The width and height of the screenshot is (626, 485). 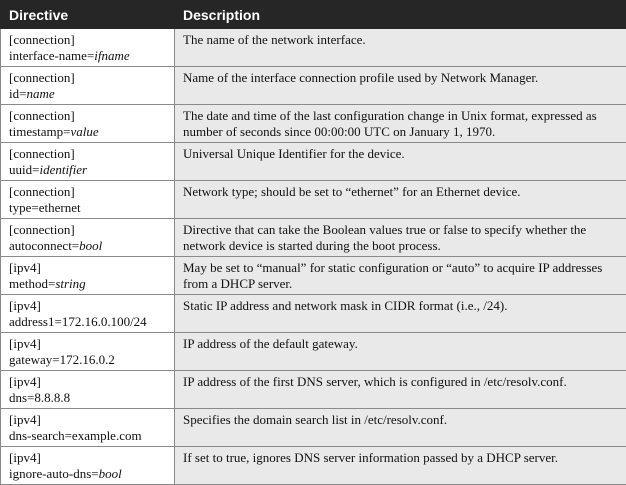 I want to click on directive-value: value, so click(x=85, y=131).